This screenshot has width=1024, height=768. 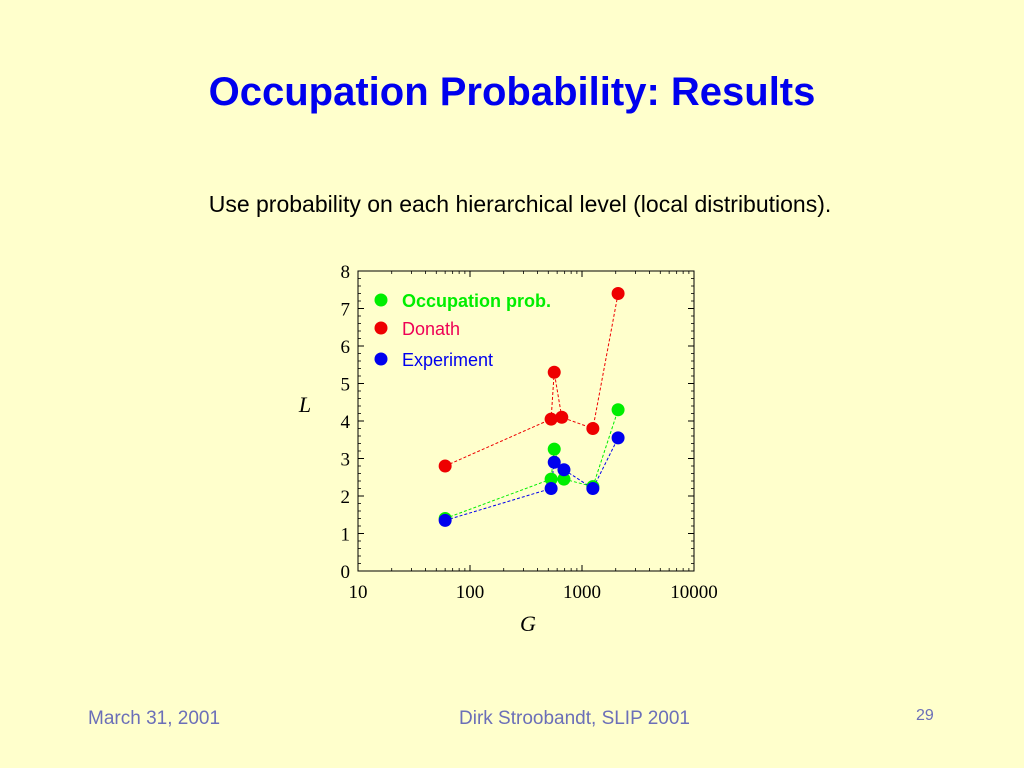 I want to click on y-tick-label: 1, so click(x=346, y=535).